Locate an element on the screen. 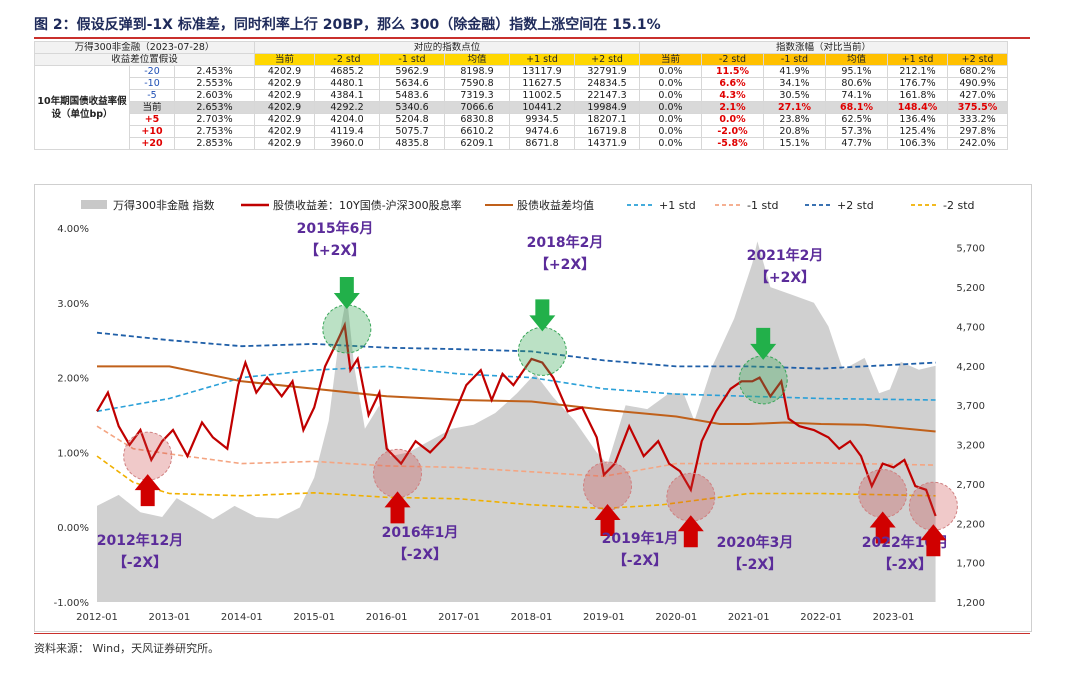  group-pct-header: 指数涨幅（对比当前） is located at coordinates (823, 47).